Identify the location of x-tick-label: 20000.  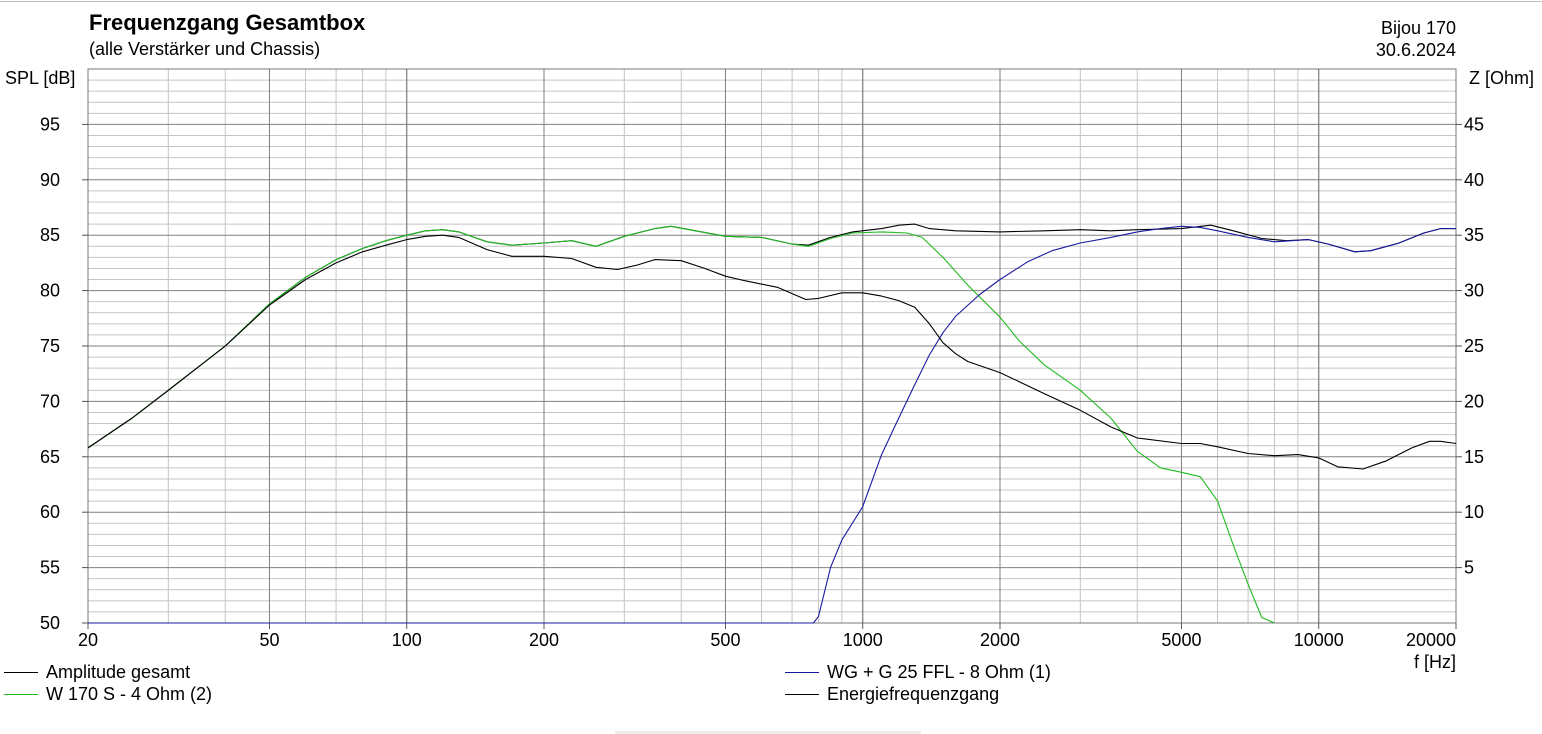
(1431, 640).